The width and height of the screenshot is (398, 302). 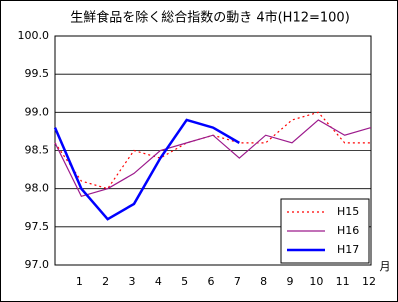 I want to click on x-tick-label: 5, so click(x=184, y=281).